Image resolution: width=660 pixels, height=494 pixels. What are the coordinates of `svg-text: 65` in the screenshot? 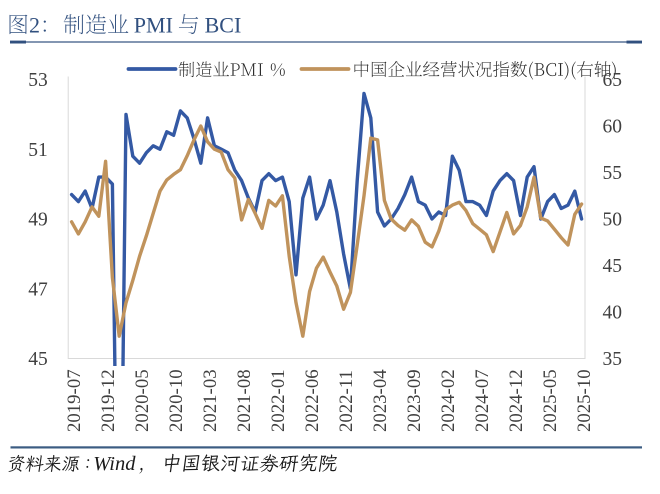 It's located at (613, 80).